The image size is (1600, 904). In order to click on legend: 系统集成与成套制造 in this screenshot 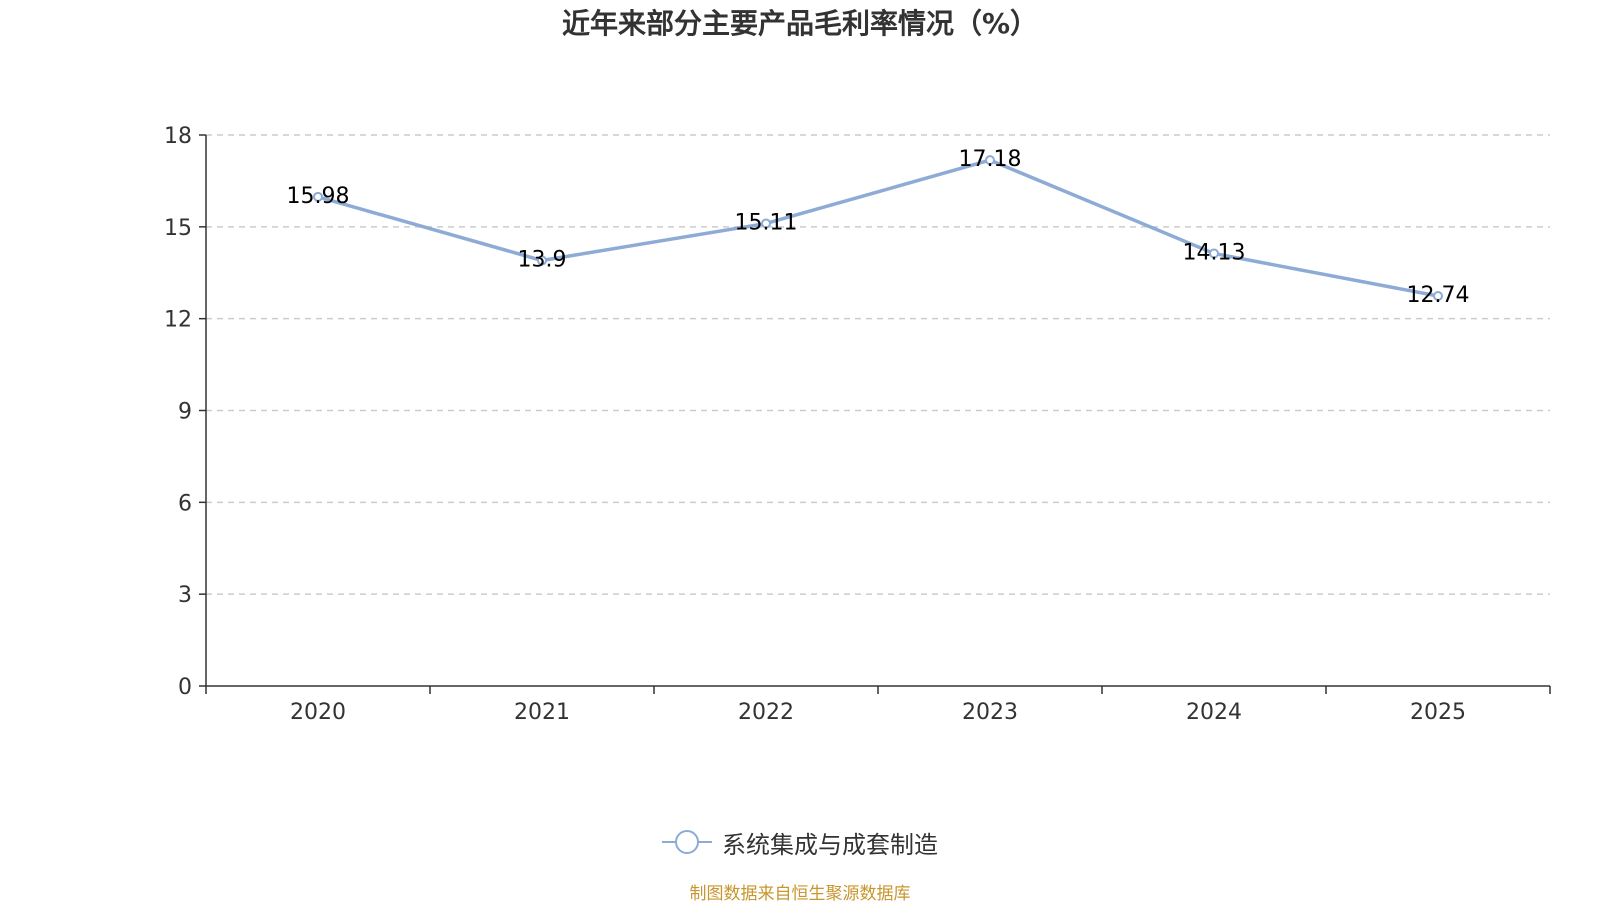, I will do `click(800, 842)`.